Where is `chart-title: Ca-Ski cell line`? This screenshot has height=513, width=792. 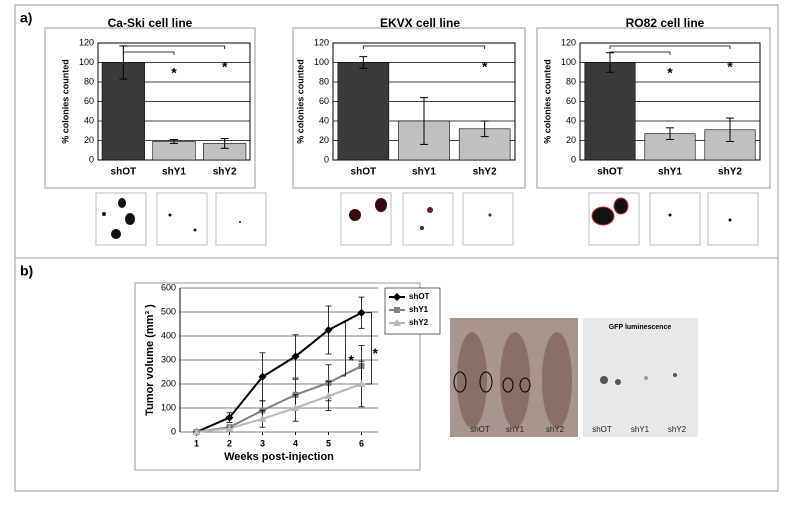
chart-title: Ca-Ski cell line is located at coordinates (150, 23).